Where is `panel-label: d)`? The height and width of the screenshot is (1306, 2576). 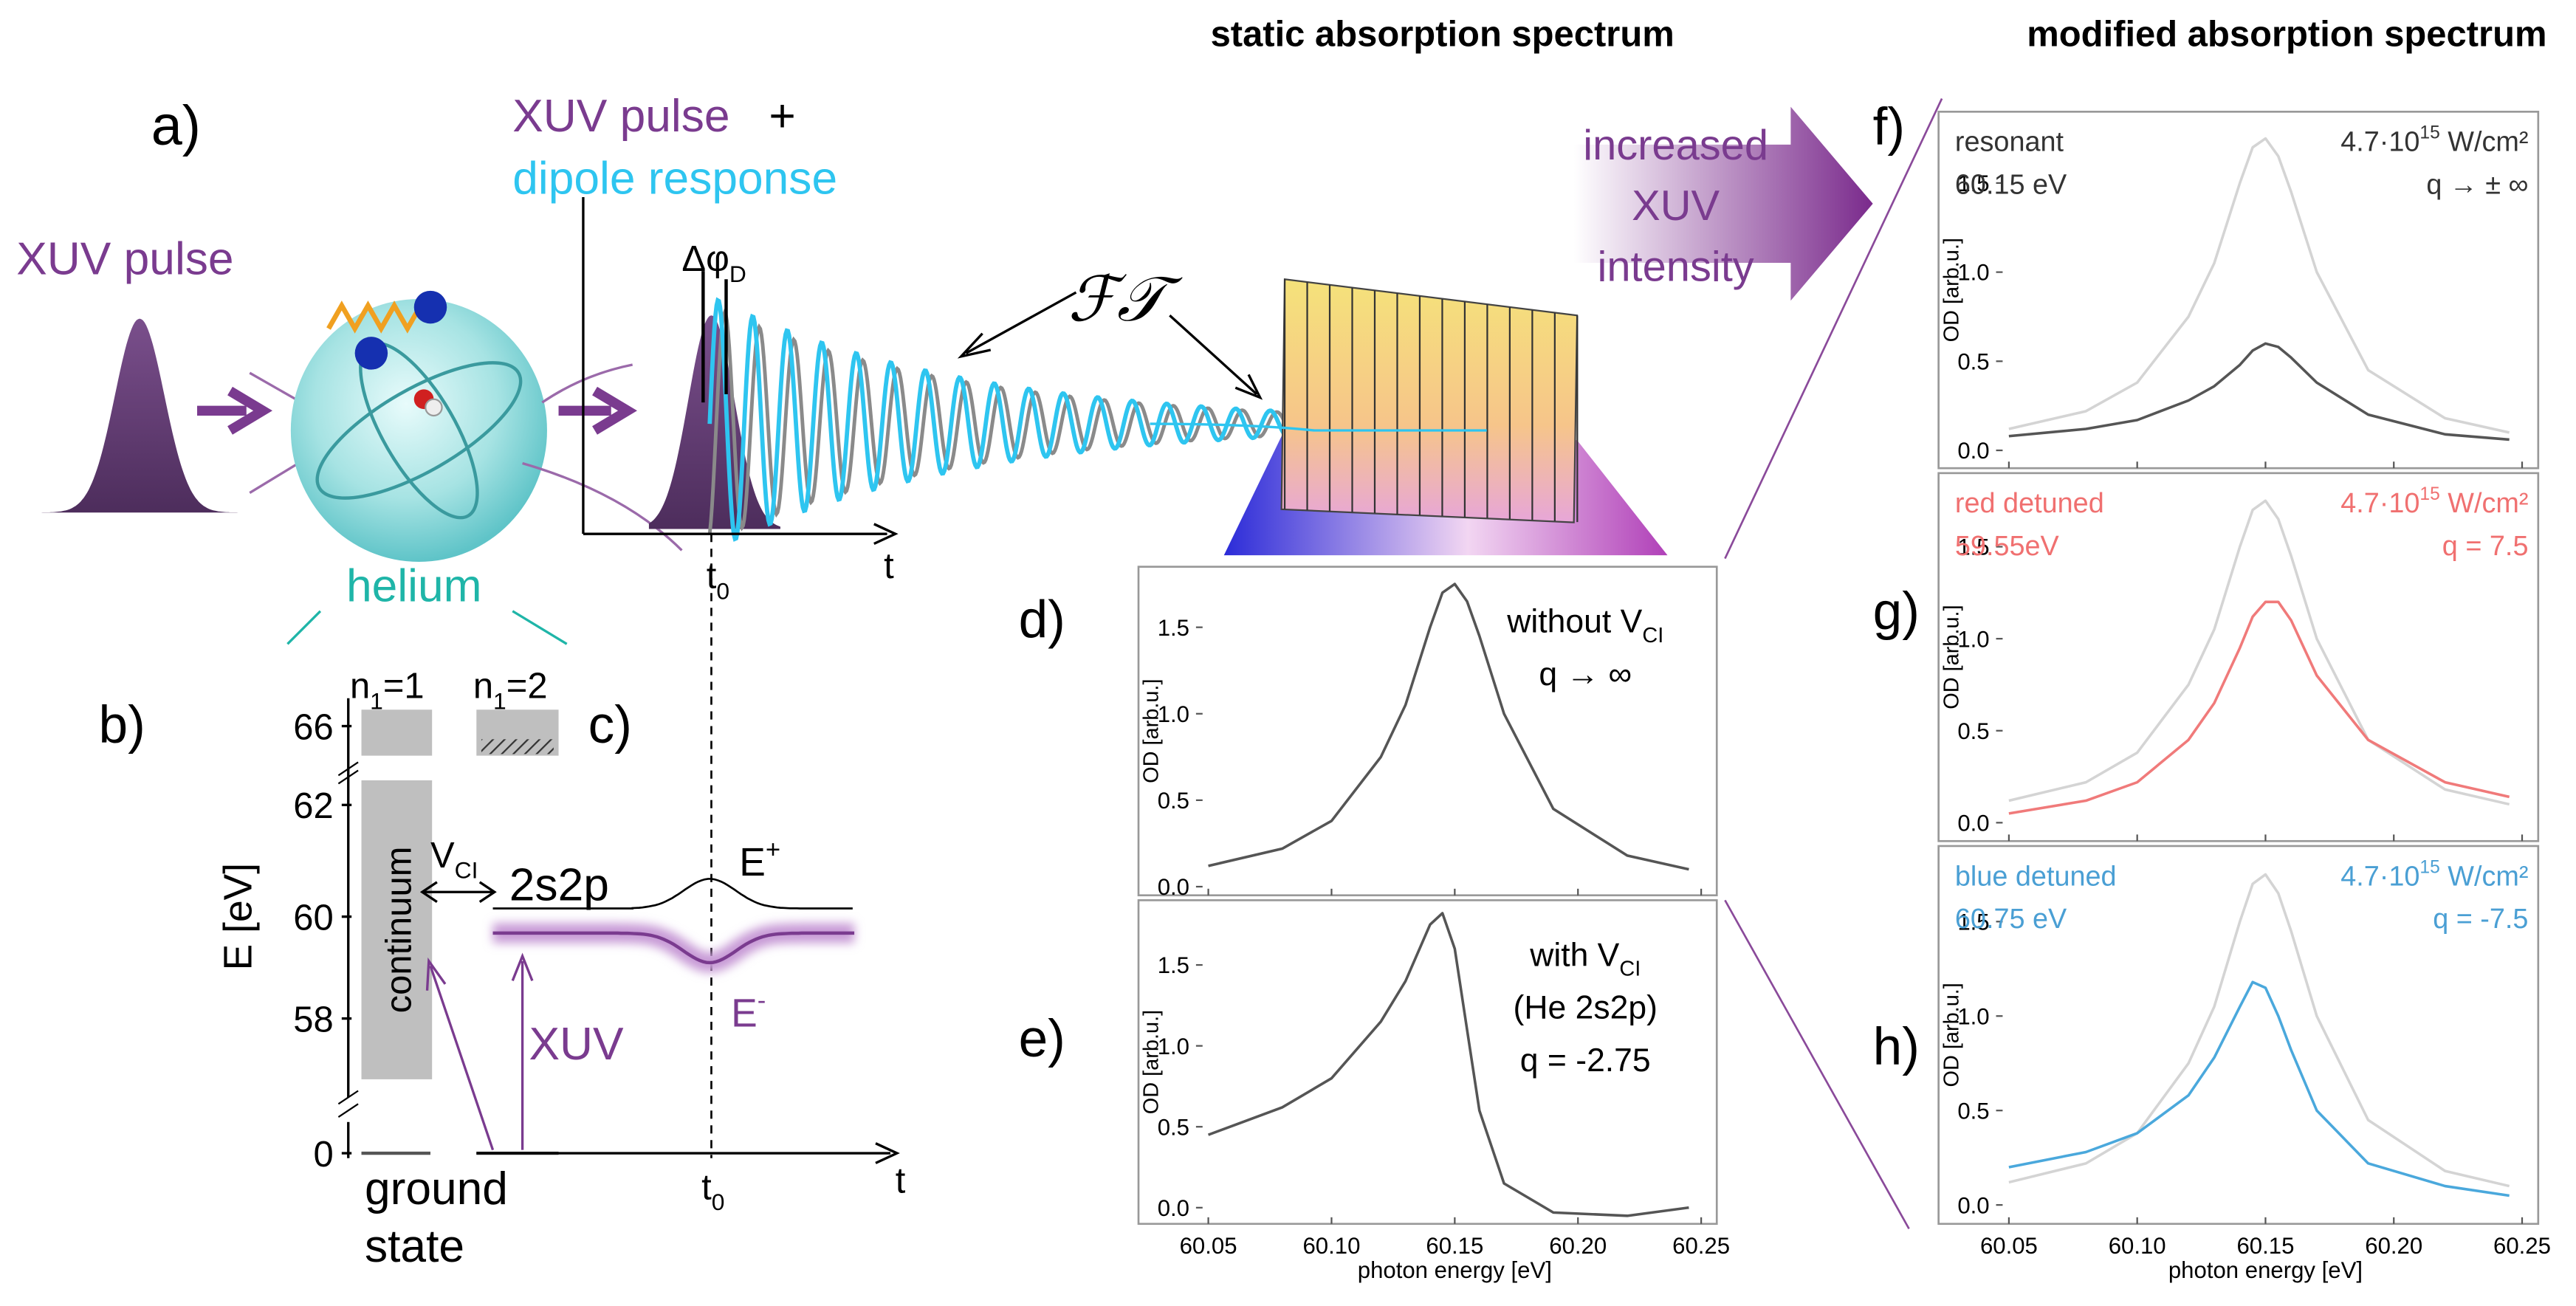
panel-label: d) is located at coordinates (1042, 620).